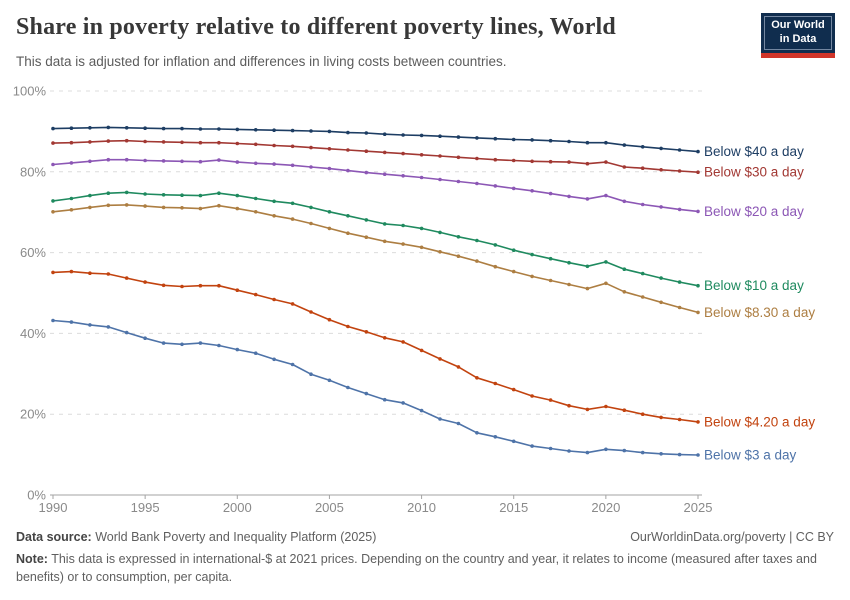 This screenshot has width=850, height=600. Describe the element at coordinates (477, 261) in the screenshot. I see `point-below-8-30-a-day-2013` at that location.